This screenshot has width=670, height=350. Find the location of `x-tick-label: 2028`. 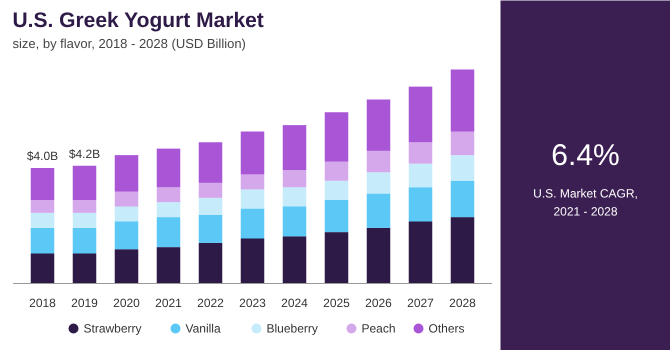

x-tick-label: 2028 is located at coordinates (462, 303).